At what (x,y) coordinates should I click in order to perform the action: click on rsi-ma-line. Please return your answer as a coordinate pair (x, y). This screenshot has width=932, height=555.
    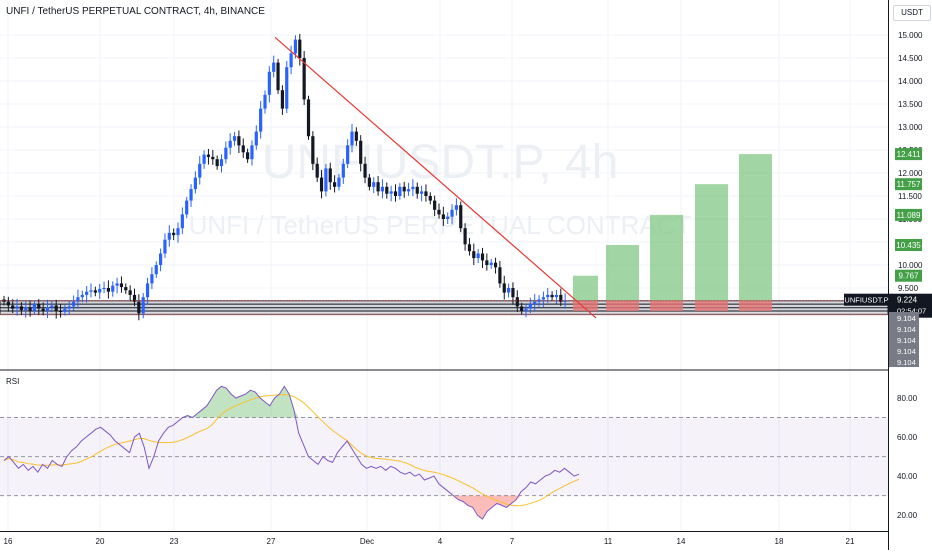
    Looking at the image, I should click on (291, 450).